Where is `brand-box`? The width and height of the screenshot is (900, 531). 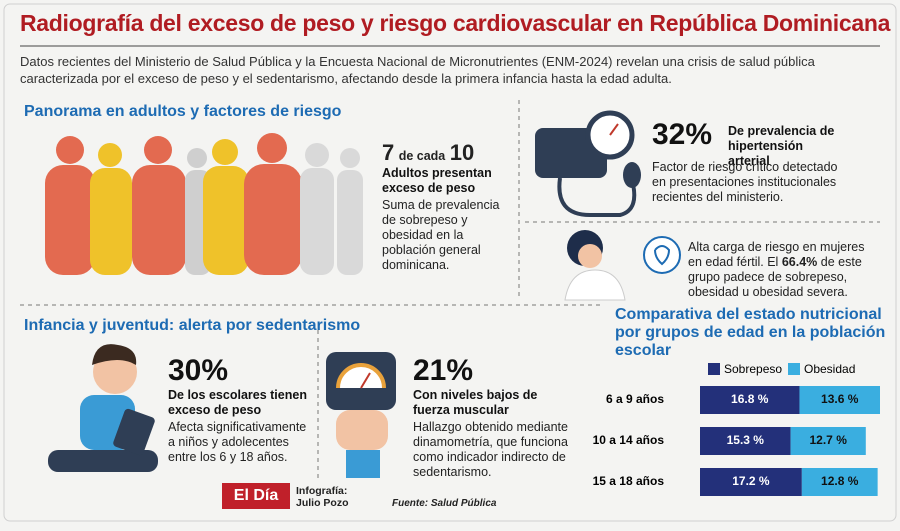 brand-box is located at coordinates (256, 496).